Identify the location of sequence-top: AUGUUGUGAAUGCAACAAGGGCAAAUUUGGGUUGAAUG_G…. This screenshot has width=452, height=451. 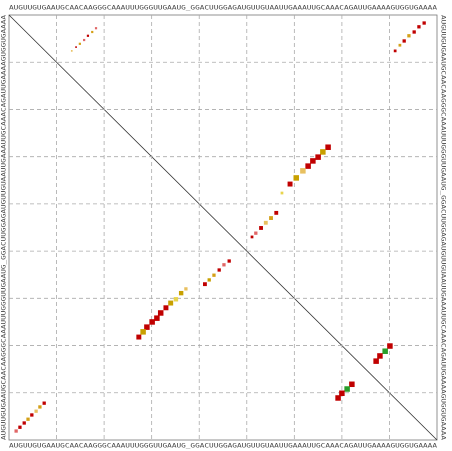
(223, 8).